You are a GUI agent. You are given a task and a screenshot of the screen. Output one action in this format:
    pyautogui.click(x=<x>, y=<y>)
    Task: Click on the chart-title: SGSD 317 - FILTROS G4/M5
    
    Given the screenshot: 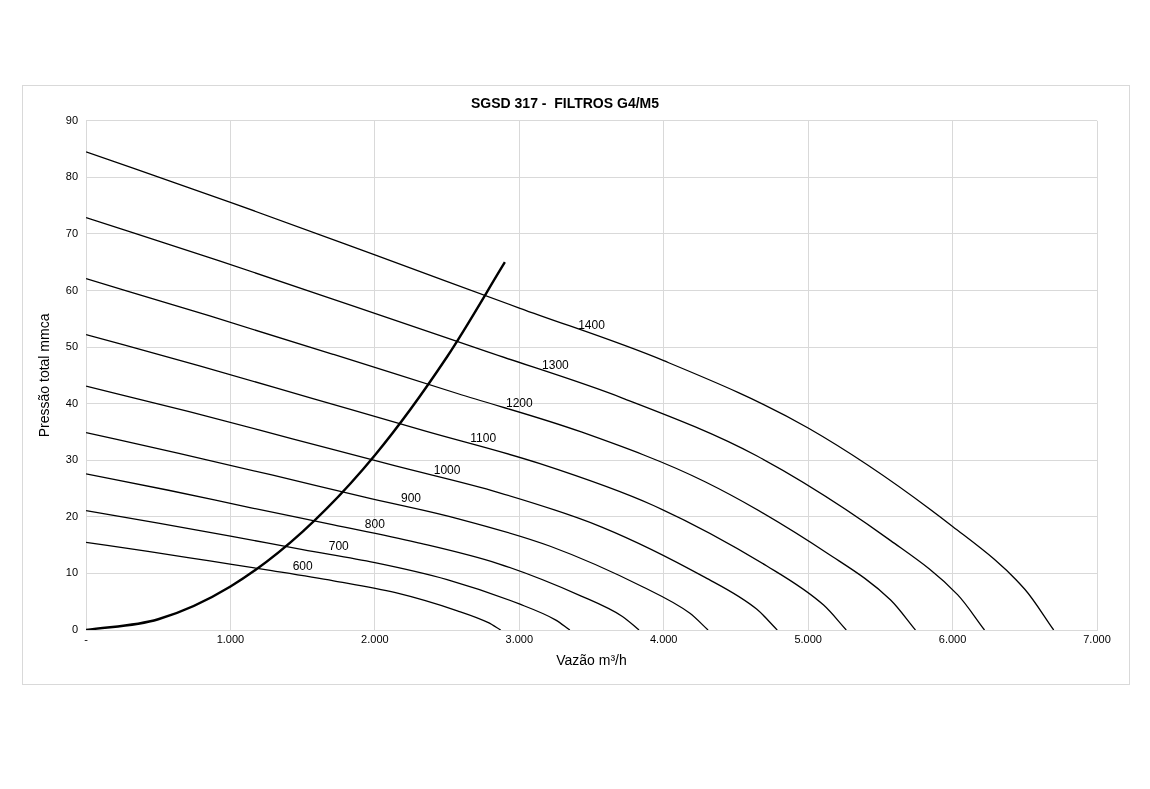 What is the action you would take?
    pyautogui.click(x=565, y=103)
    